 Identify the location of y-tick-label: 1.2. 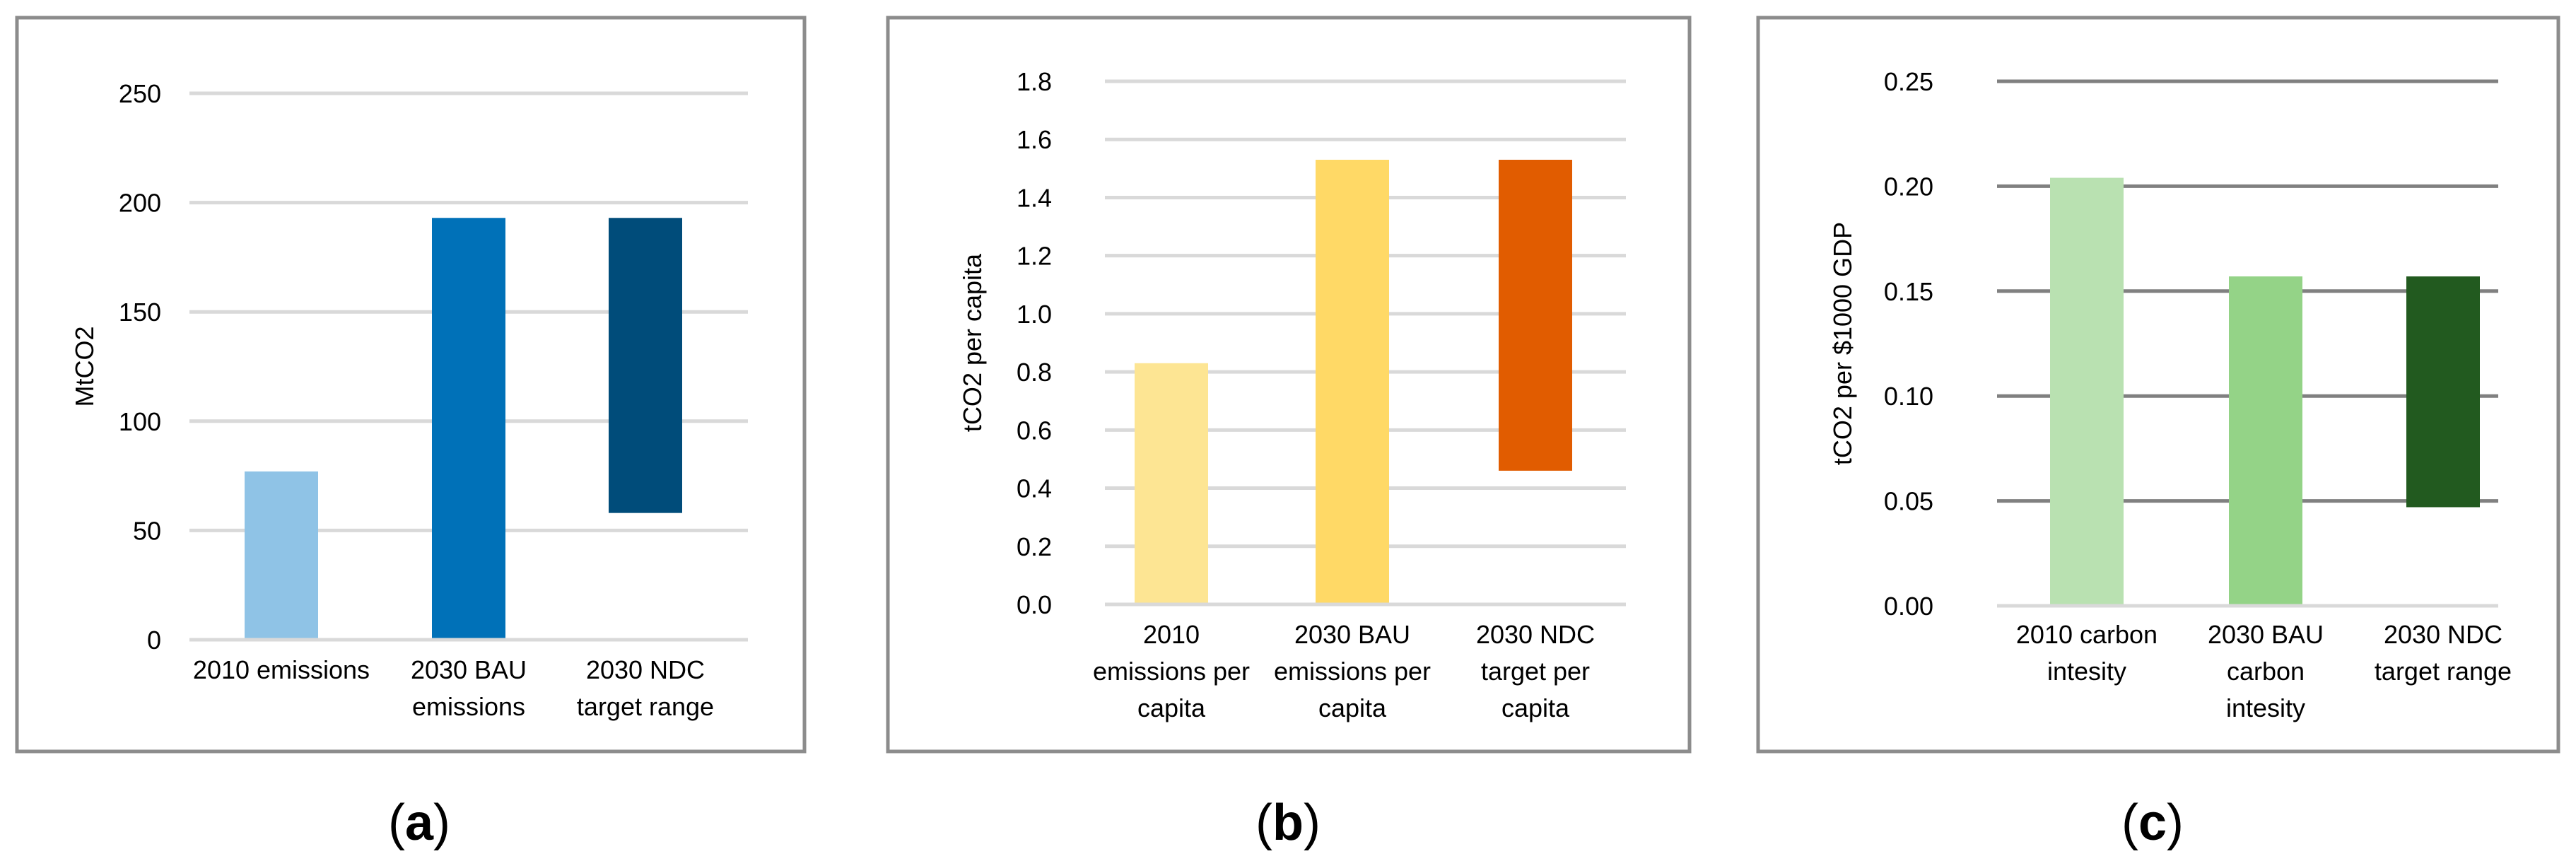
(1034, 256).